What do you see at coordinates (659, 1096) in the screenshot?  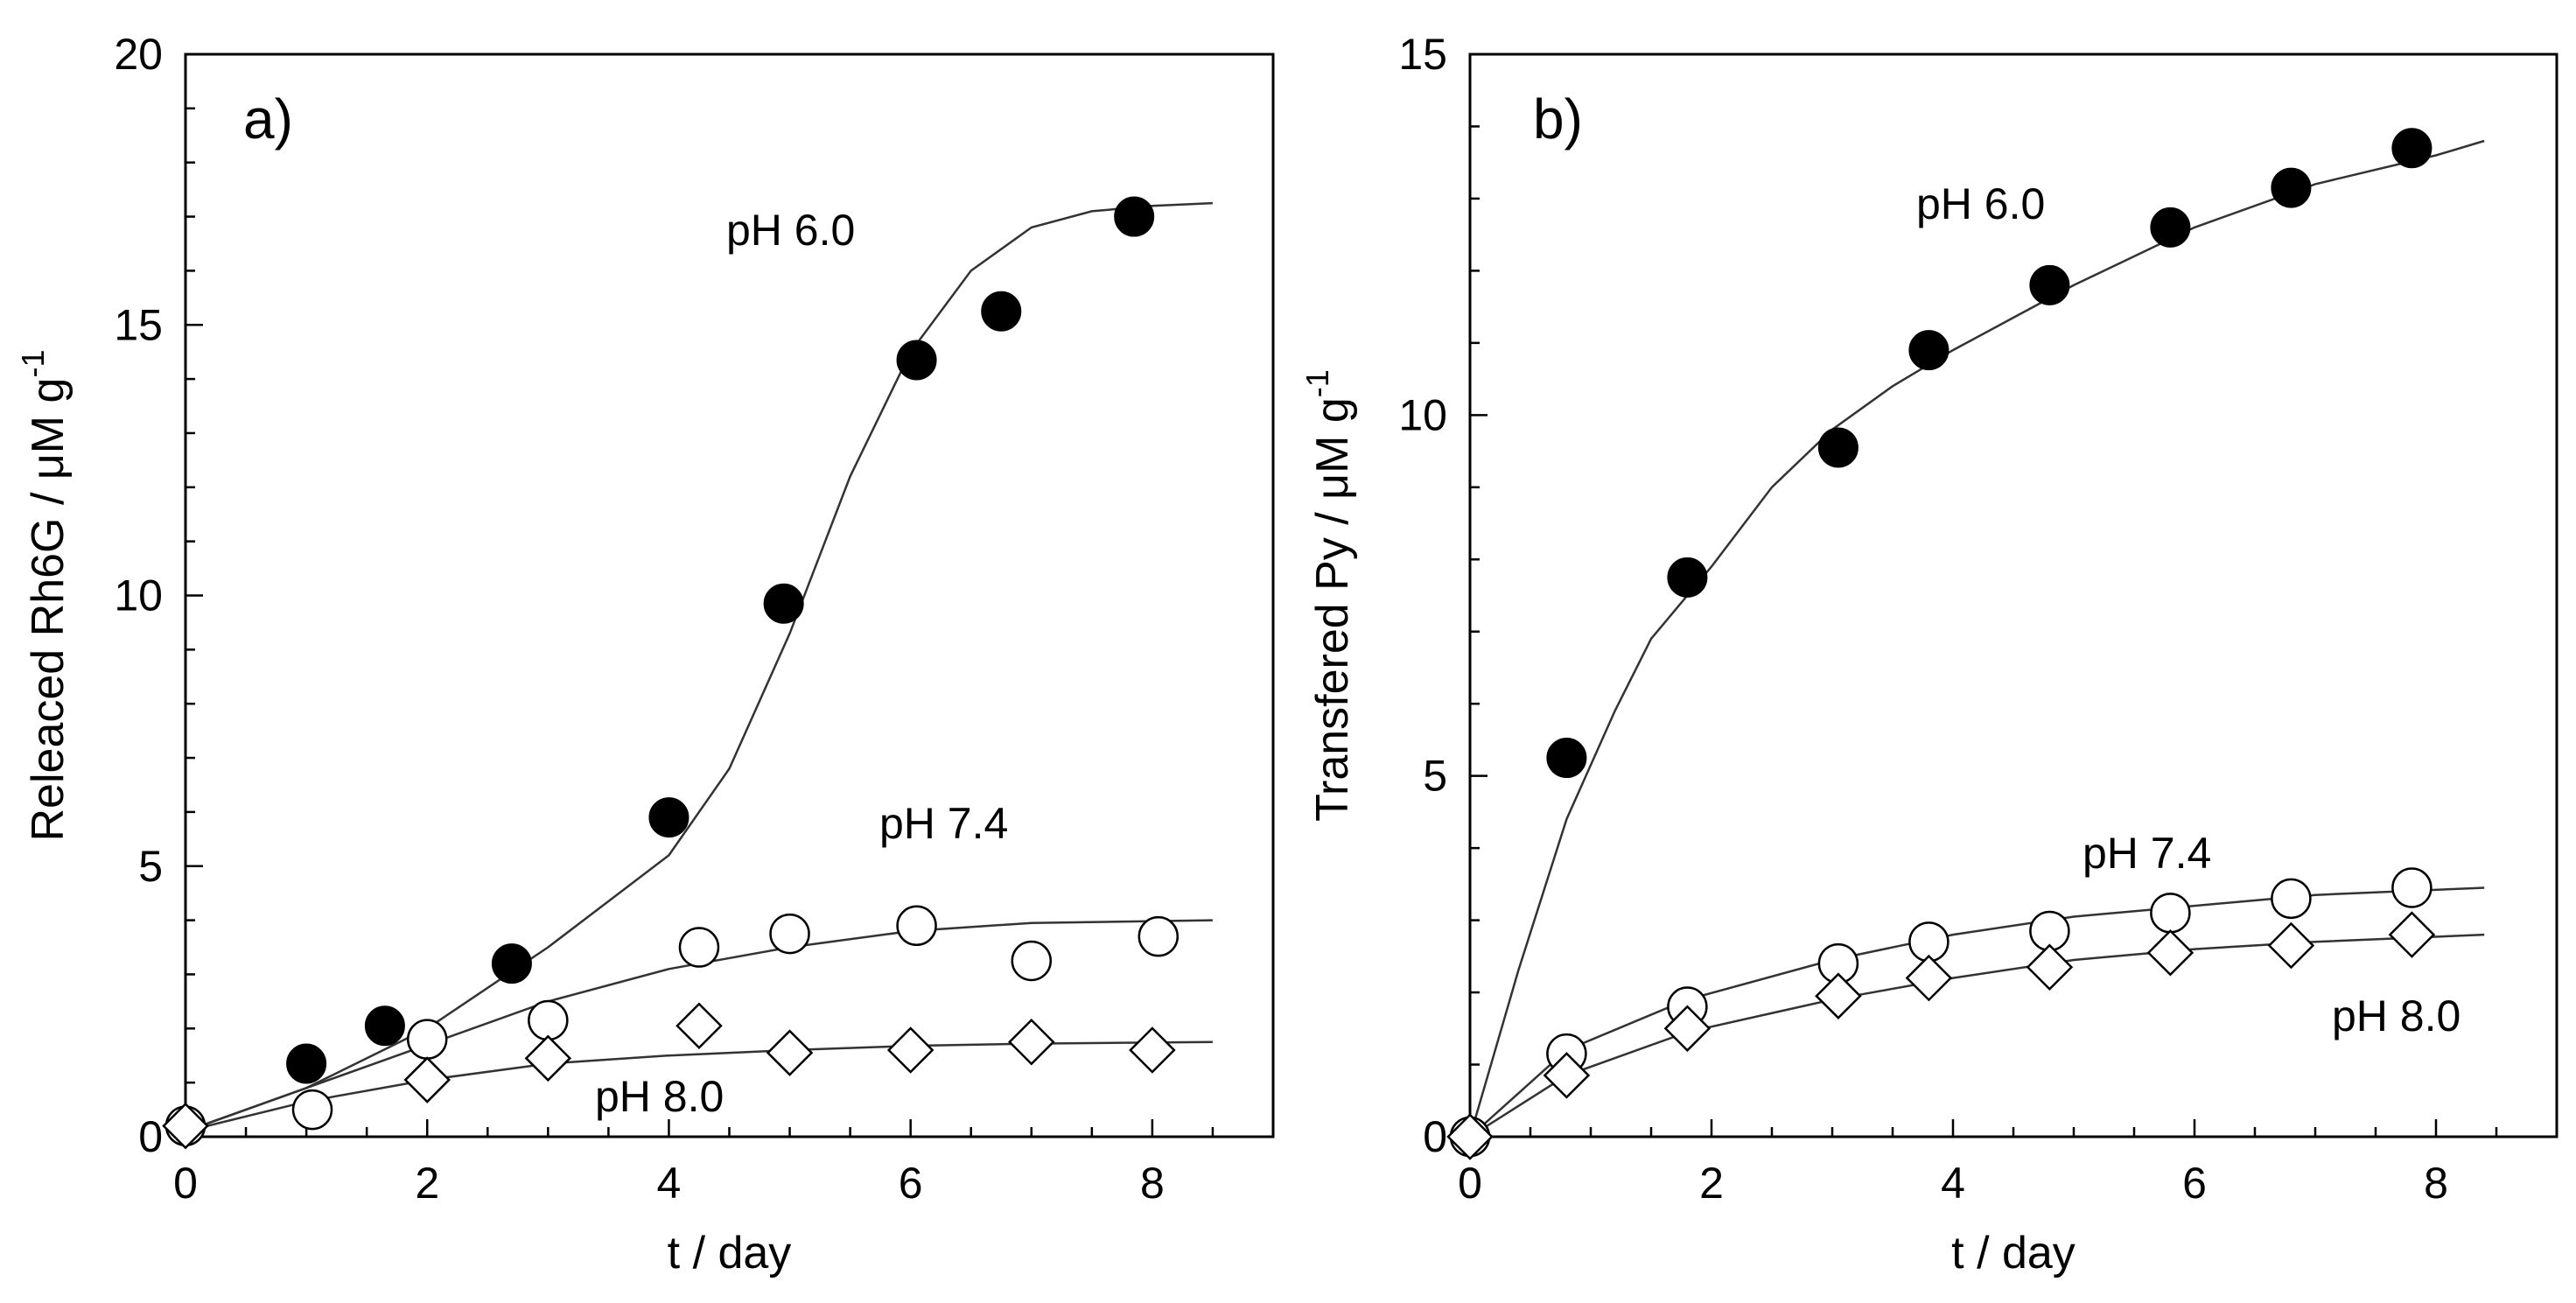 I see `panel-a-series-label: pH 8.0` at bounding box center [659, 1096].